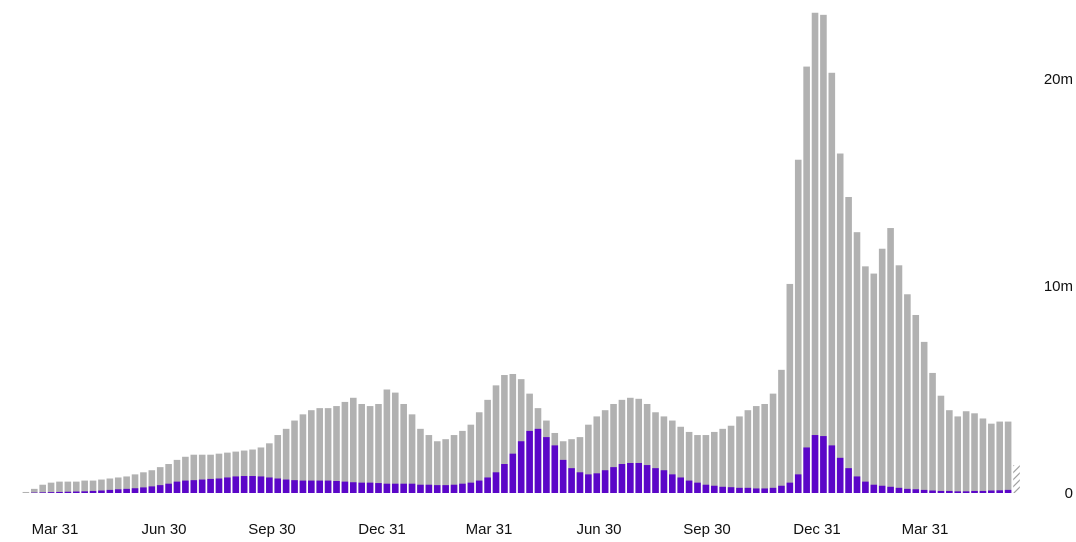 The width and height of the screenshot is (1076, 542). I want to click on bars-highlight-series, so click(521, 461).